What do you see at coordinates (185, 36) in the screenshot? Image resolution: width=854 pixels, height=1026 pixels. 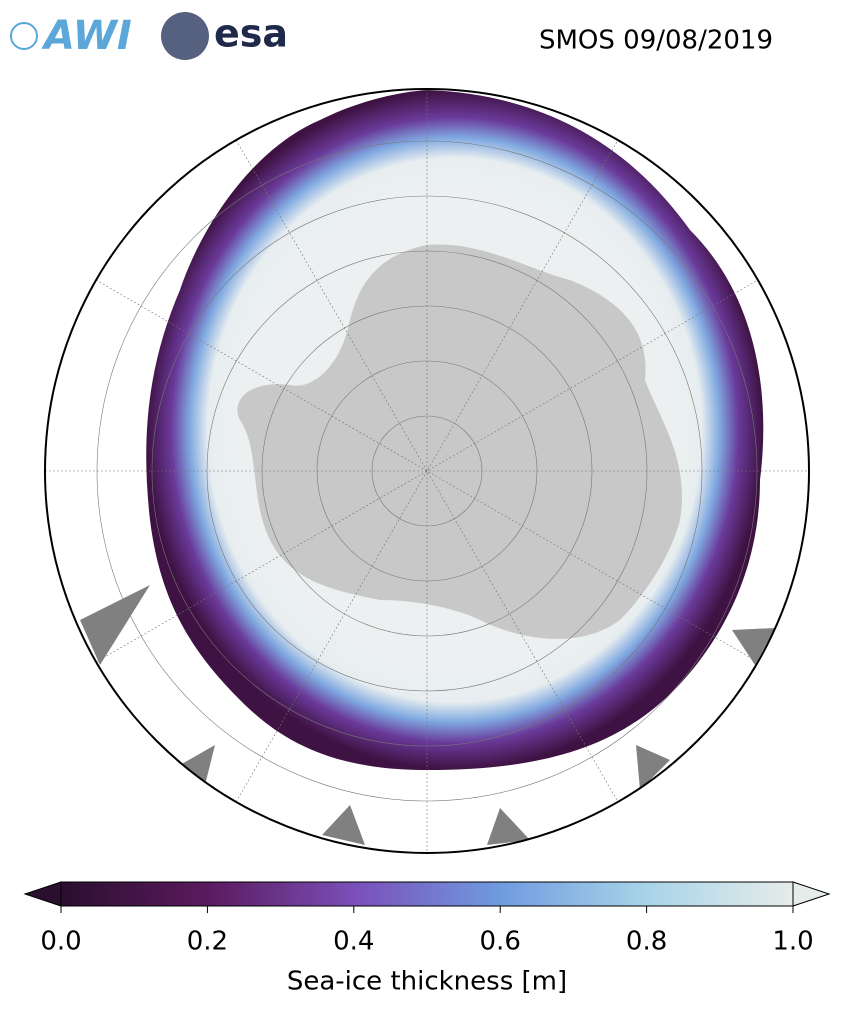 I see `esa-icon` at bounding box center [185, 36].